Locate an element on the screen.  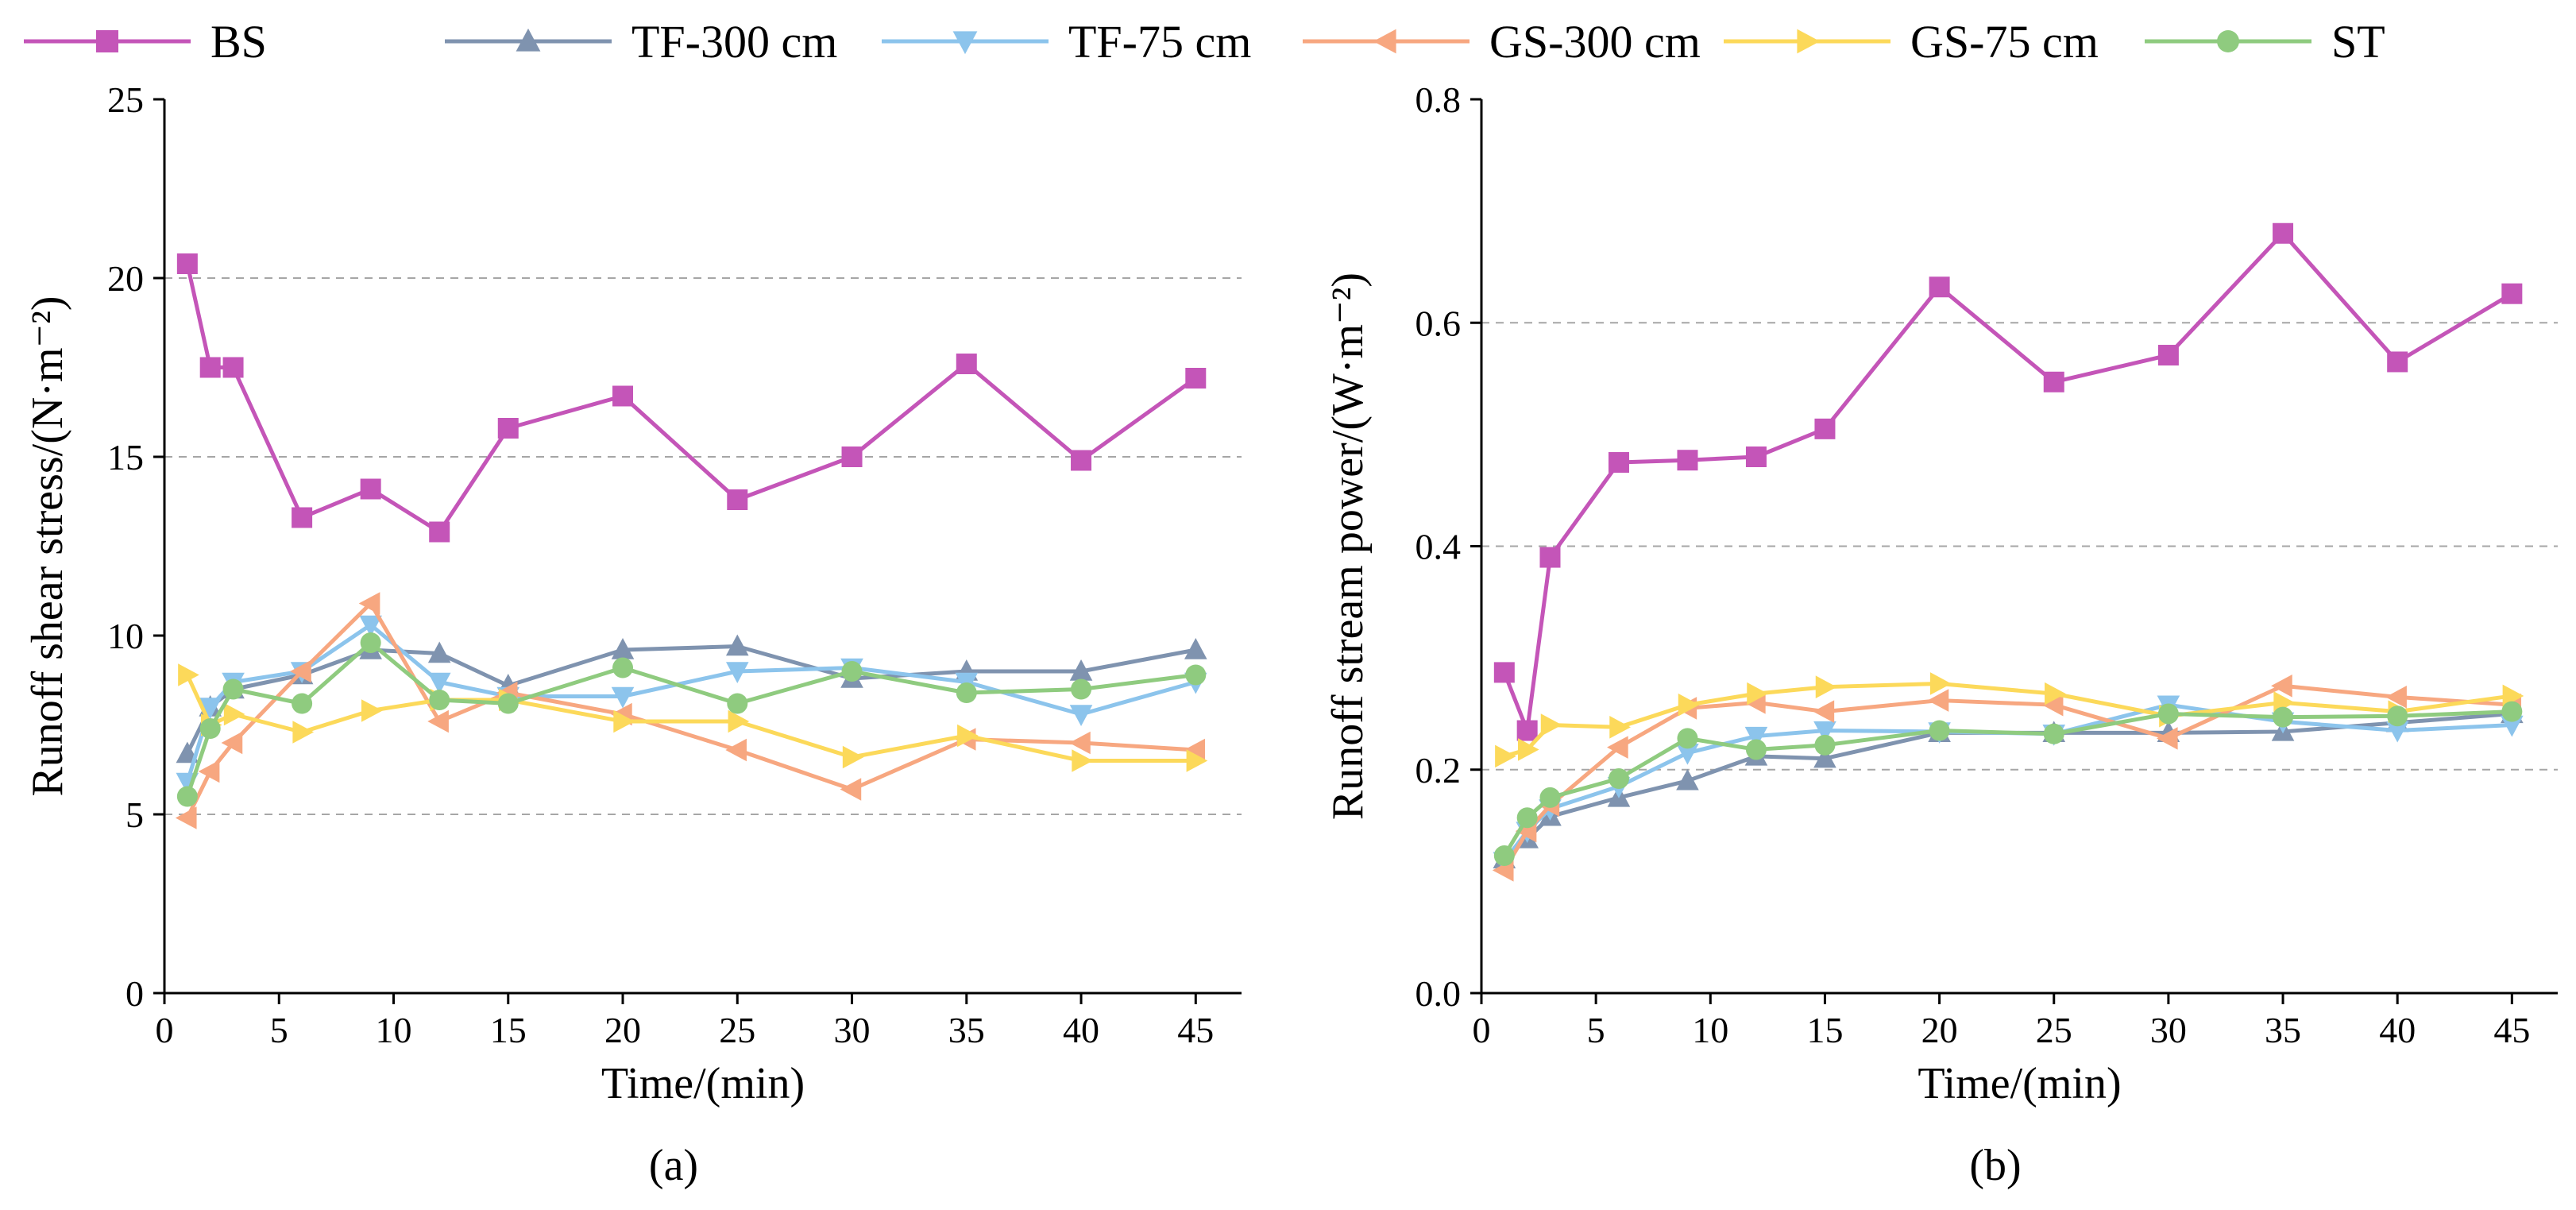
legend-marker is located at coordinates (107, 41).